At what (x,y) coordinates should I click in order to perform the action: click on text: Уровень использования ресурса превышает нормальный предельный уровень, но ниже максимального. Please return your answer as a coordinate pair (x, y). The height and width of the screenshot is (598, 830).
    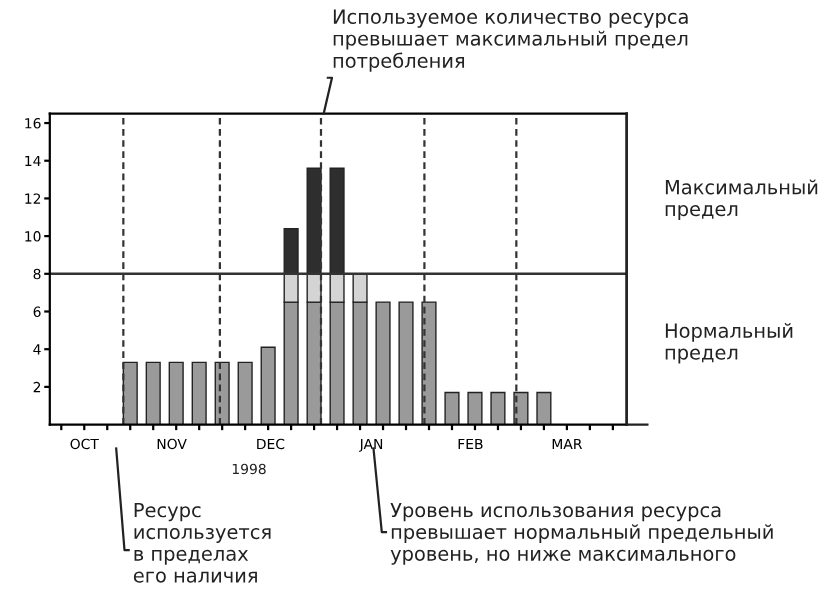
    Looking at the image, I should click on (581, 533).